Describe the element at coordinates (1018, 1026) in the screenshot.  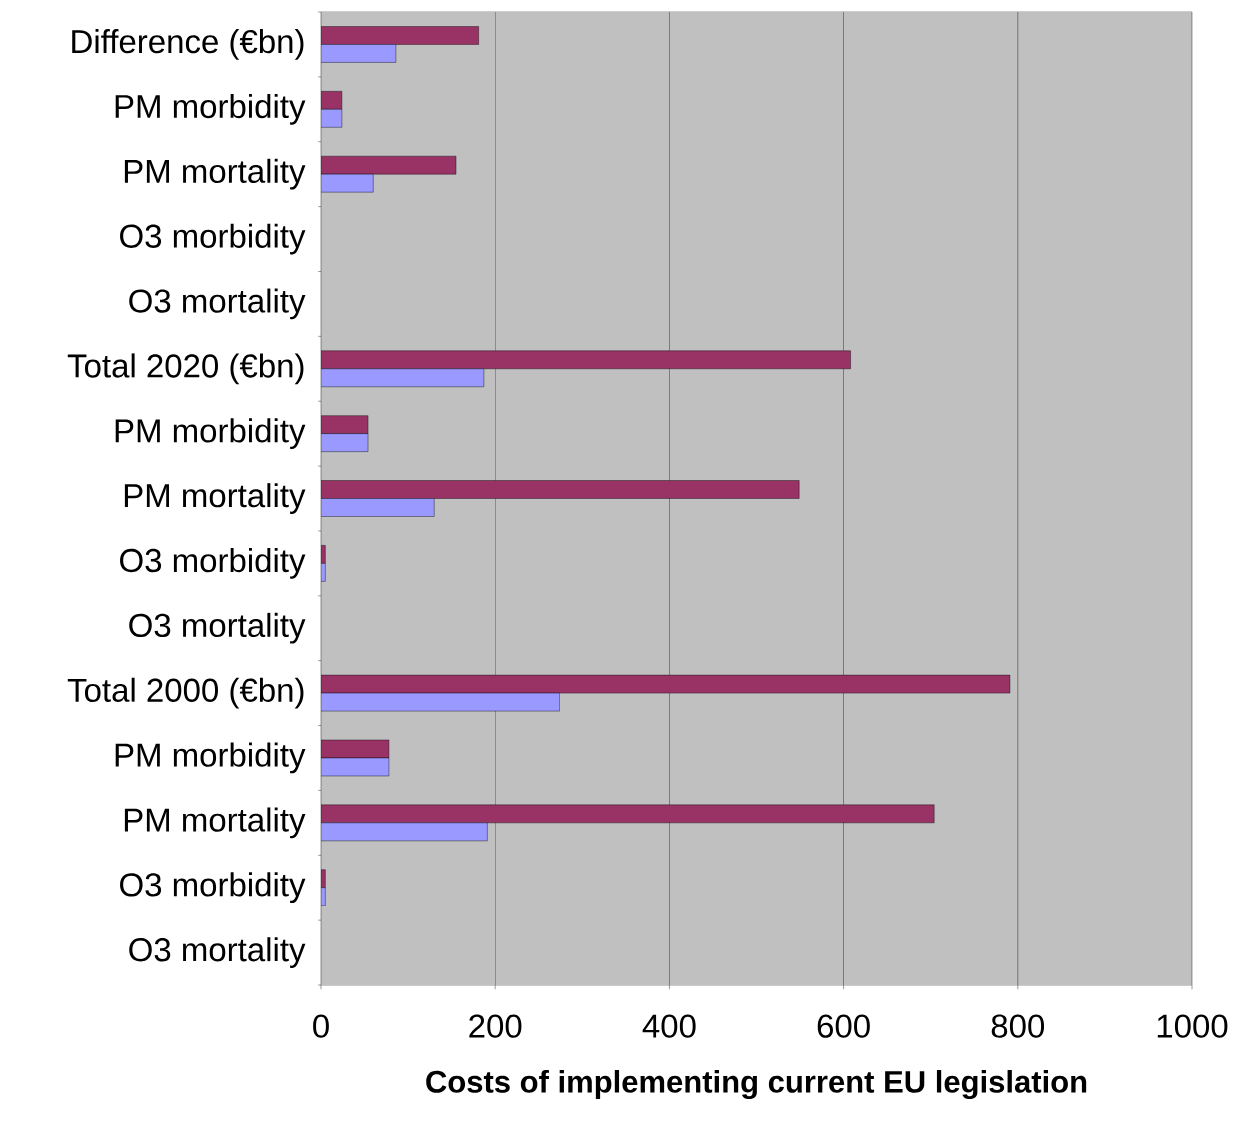
I see `x-tick-label: 800` at that location.